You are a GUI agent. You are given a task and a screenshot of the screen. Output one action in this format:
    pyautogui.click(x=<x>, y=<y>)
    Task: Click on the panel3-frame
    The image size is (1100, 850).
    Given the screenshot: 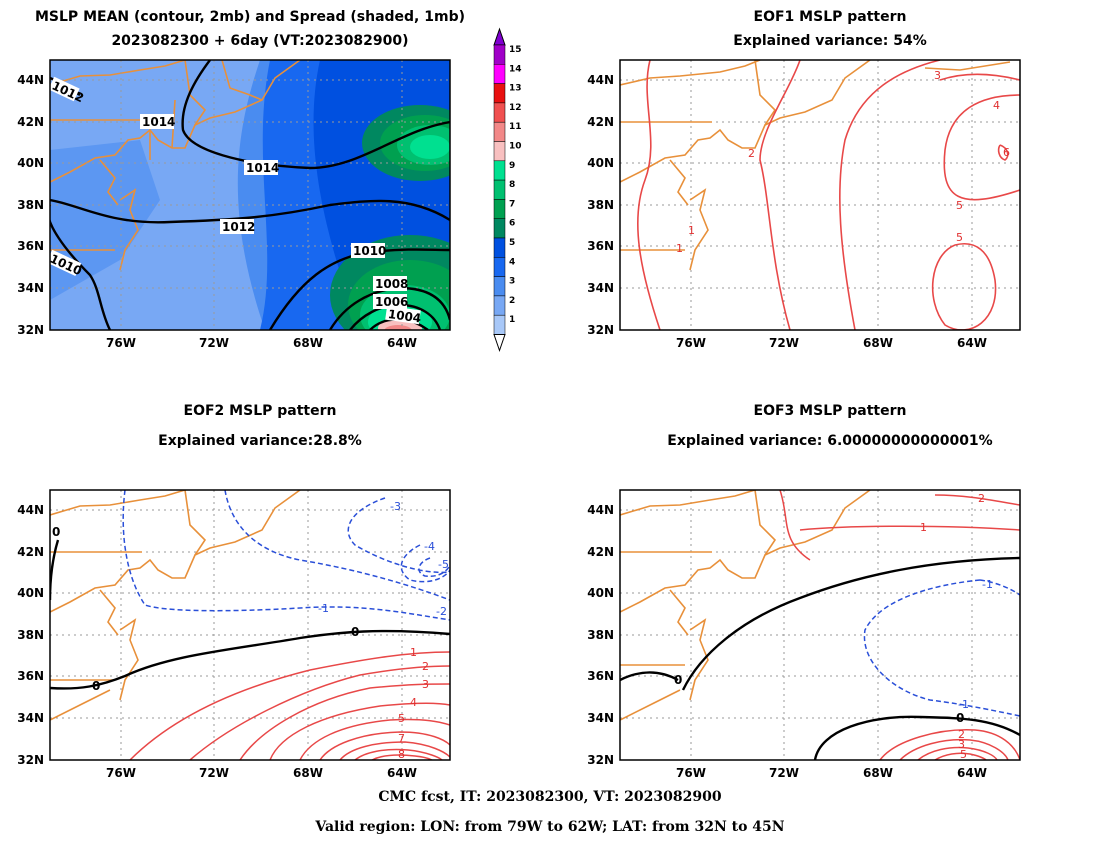 What is the action you would take?
    pyautogui.click(x=250, y=625)
    